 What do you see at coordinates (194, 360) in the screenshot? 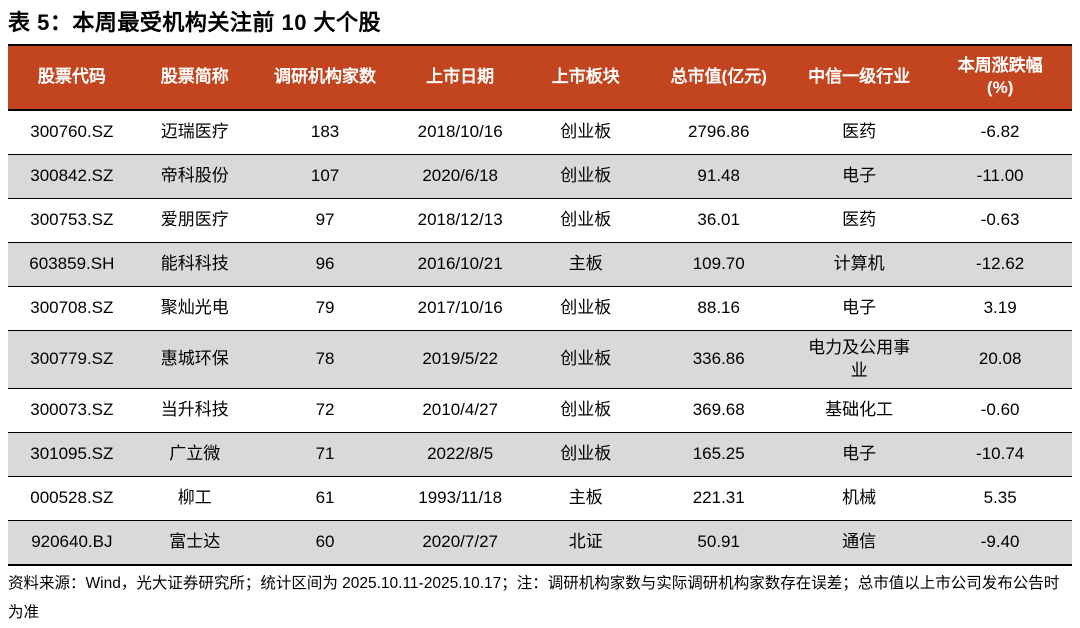
I see `cell-name: 惠城环保` at bounding box center [194, 360].